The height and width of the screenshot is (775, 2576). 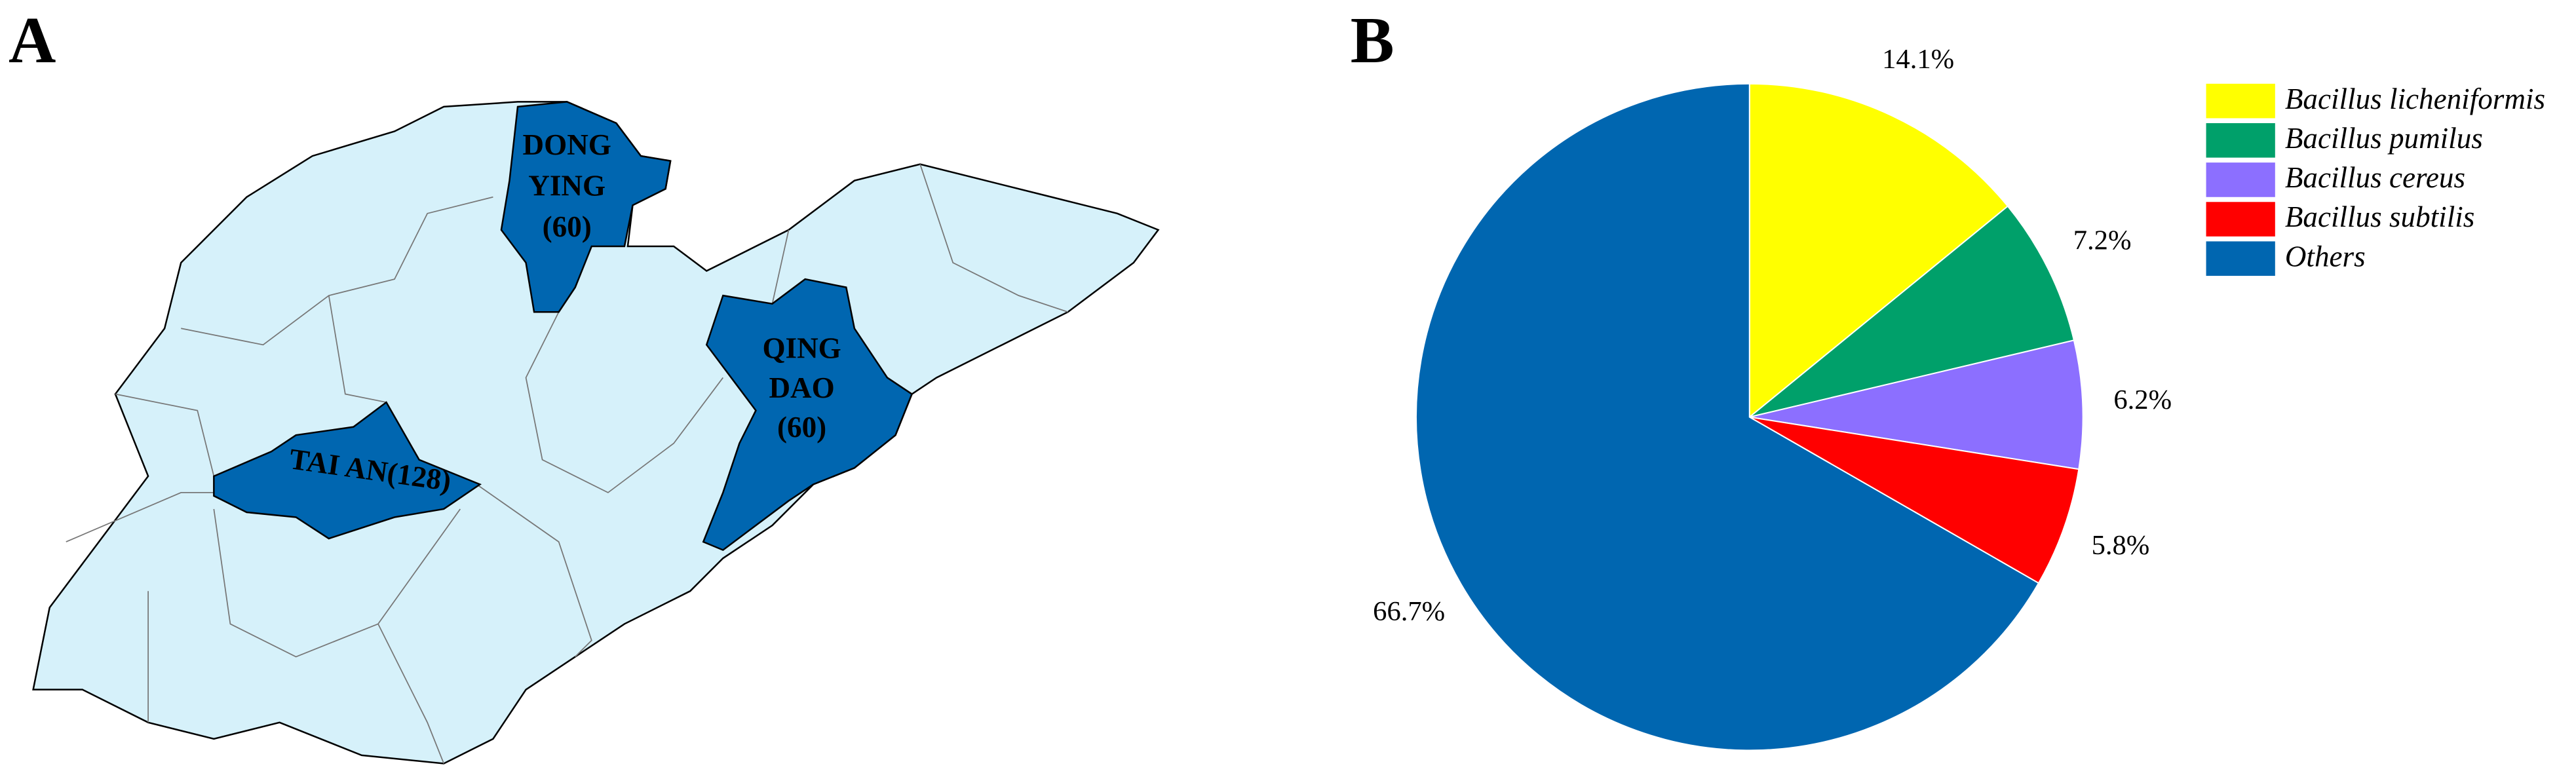 I want to click on legend-label: Bacillus cereus, so click(x=2375, y=177).